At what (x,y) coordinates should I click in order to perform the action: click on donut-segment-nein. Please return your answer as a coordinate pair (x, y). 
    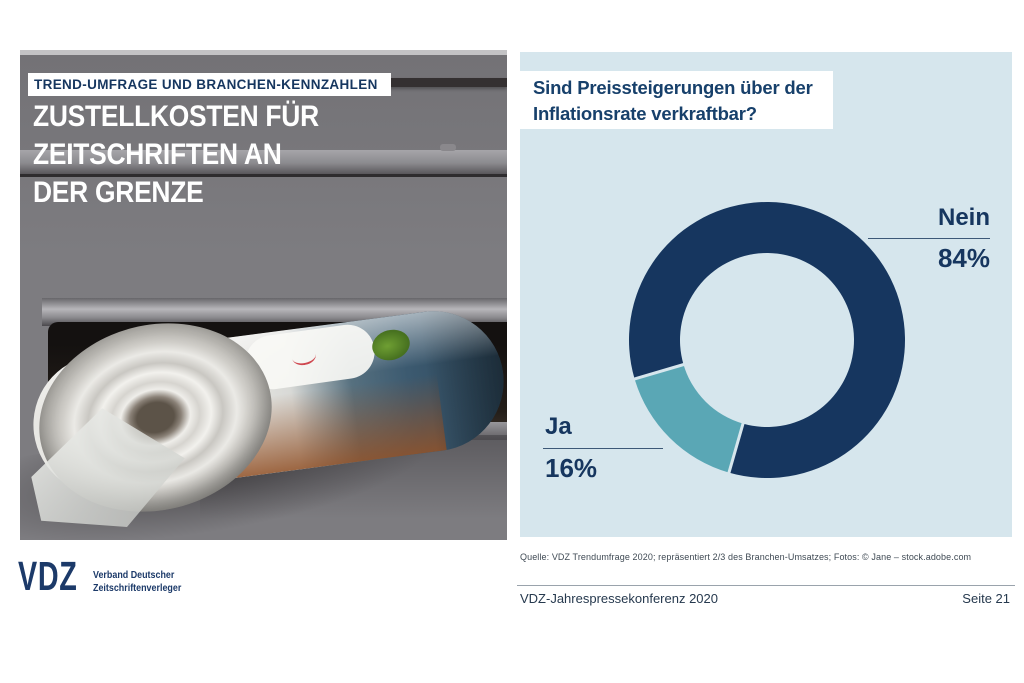
    Looking at the image, I should click on (767, 340).